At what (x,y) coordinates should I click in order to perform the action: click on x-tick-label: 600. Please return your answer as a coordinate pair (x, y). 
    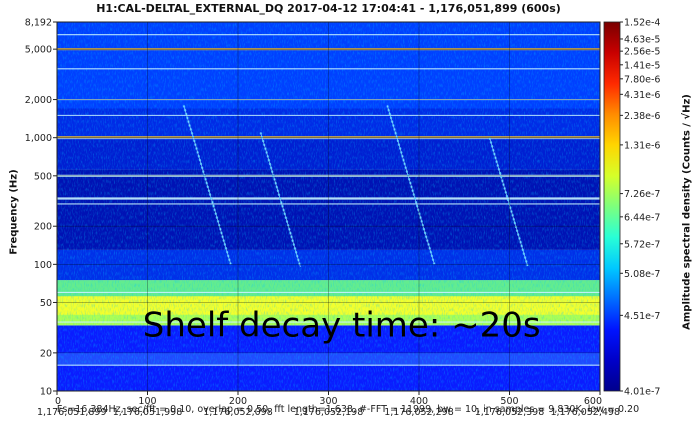
    Looking at the image, I should click on (593, 401).